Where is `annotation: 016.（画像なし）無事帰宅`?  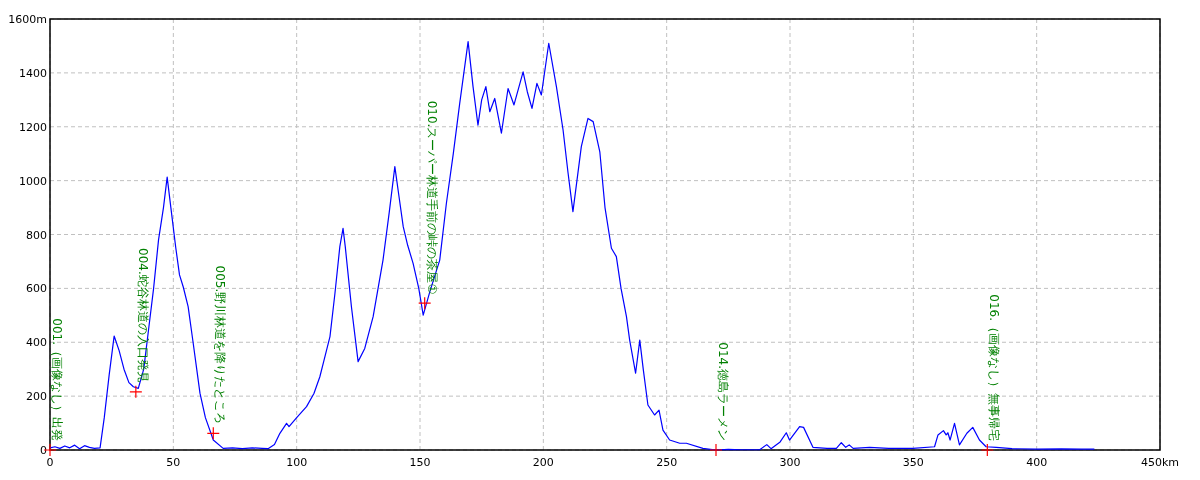
annotation: 016.（画像なし）無事帰宅 is located at coordinates (994, 367).